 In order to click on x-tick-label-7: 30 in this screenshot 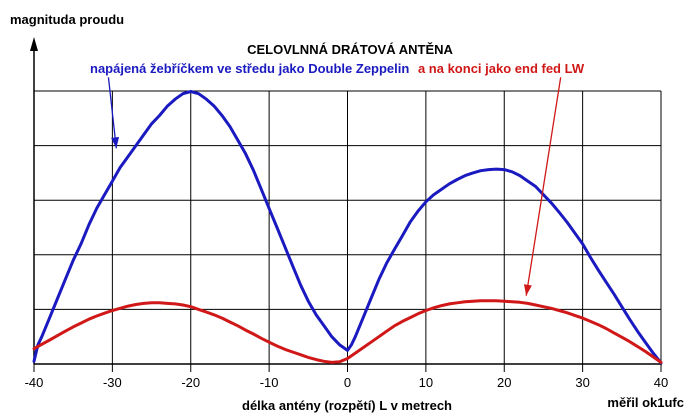, I will do `click(582, 382)`.